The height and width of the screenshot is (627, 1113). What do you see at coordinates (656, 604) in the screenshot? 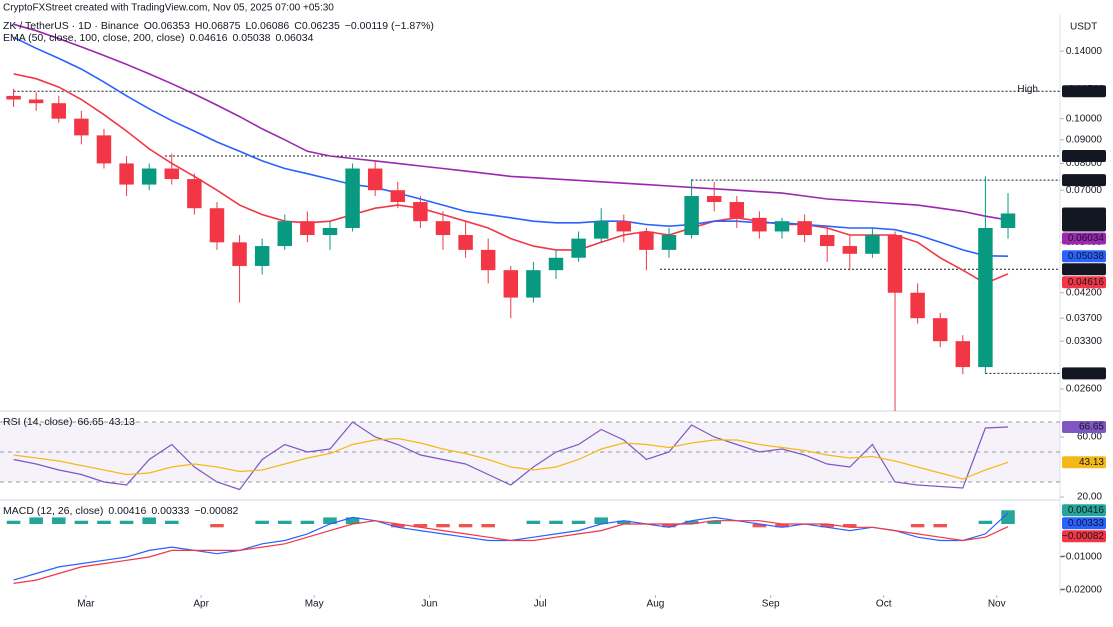
I see `x-tick-label: Aug` at bounding box center [656, 604].